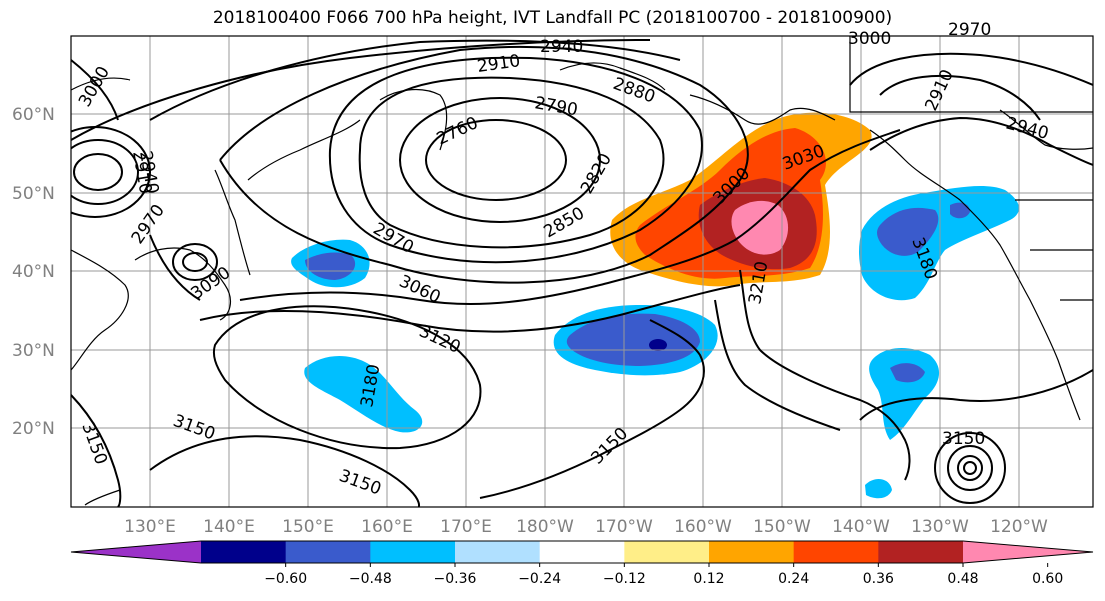  Describe the element at coordinates (1028, 552) in the screenshot. I see `colorbar-extend-high` at that location.